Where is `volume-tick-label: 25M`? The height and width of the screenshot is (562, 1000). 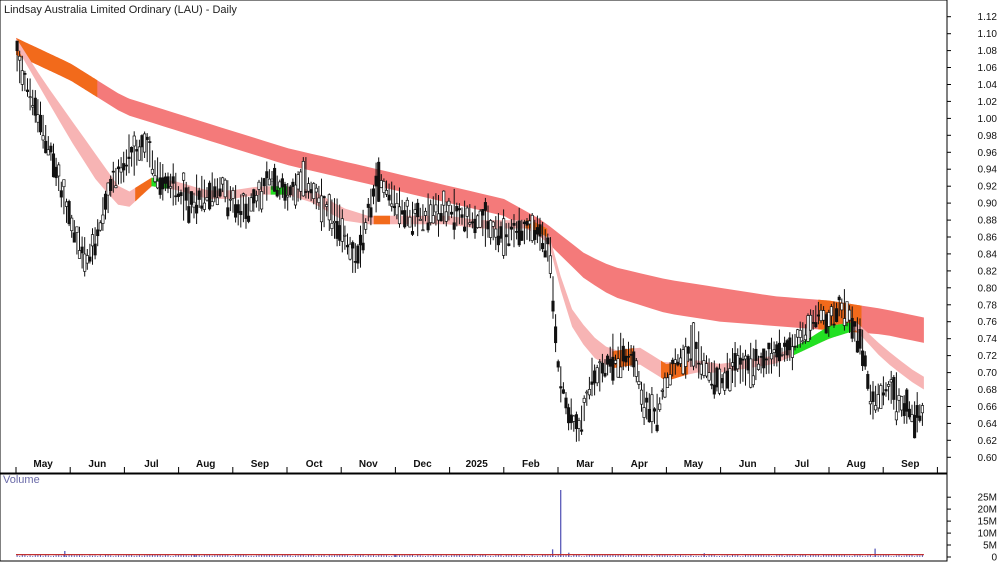
volume-tick-label: 25M is located at coordinates (987, 498).